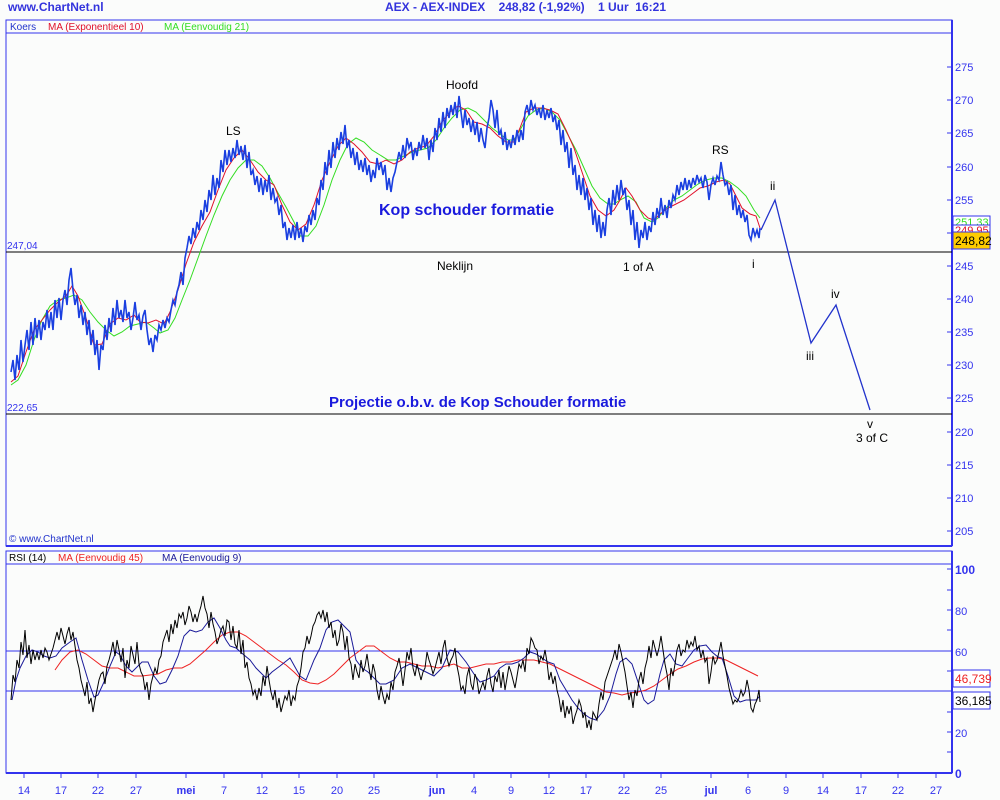 The width and height of the screenshot is (1000, 800). What do you see at coordinates (22, 246) in the screenshot?
I see `neckline-value: 247,04` at bounding box center [22, 246].